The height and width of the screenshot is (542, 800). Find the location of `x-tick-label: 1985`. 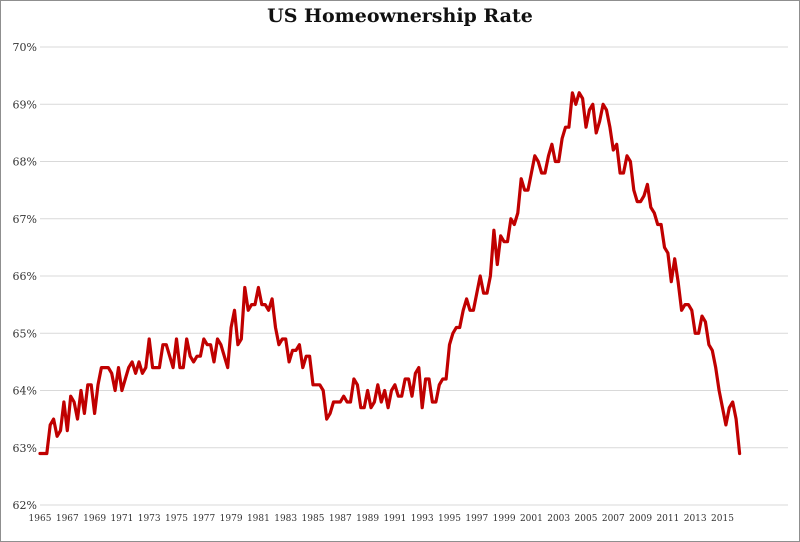

x-tick-label: 1985 is located at coordinates (313, 519).